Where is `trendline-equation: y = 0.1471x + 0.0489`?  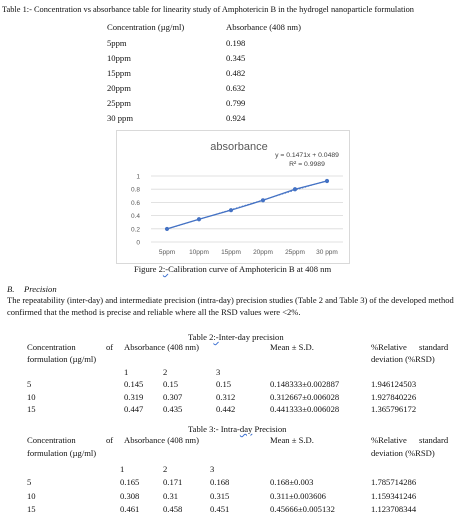 trendline-equation: y = 0.1471x + 0.0489 is located at coordinates (307, 155).